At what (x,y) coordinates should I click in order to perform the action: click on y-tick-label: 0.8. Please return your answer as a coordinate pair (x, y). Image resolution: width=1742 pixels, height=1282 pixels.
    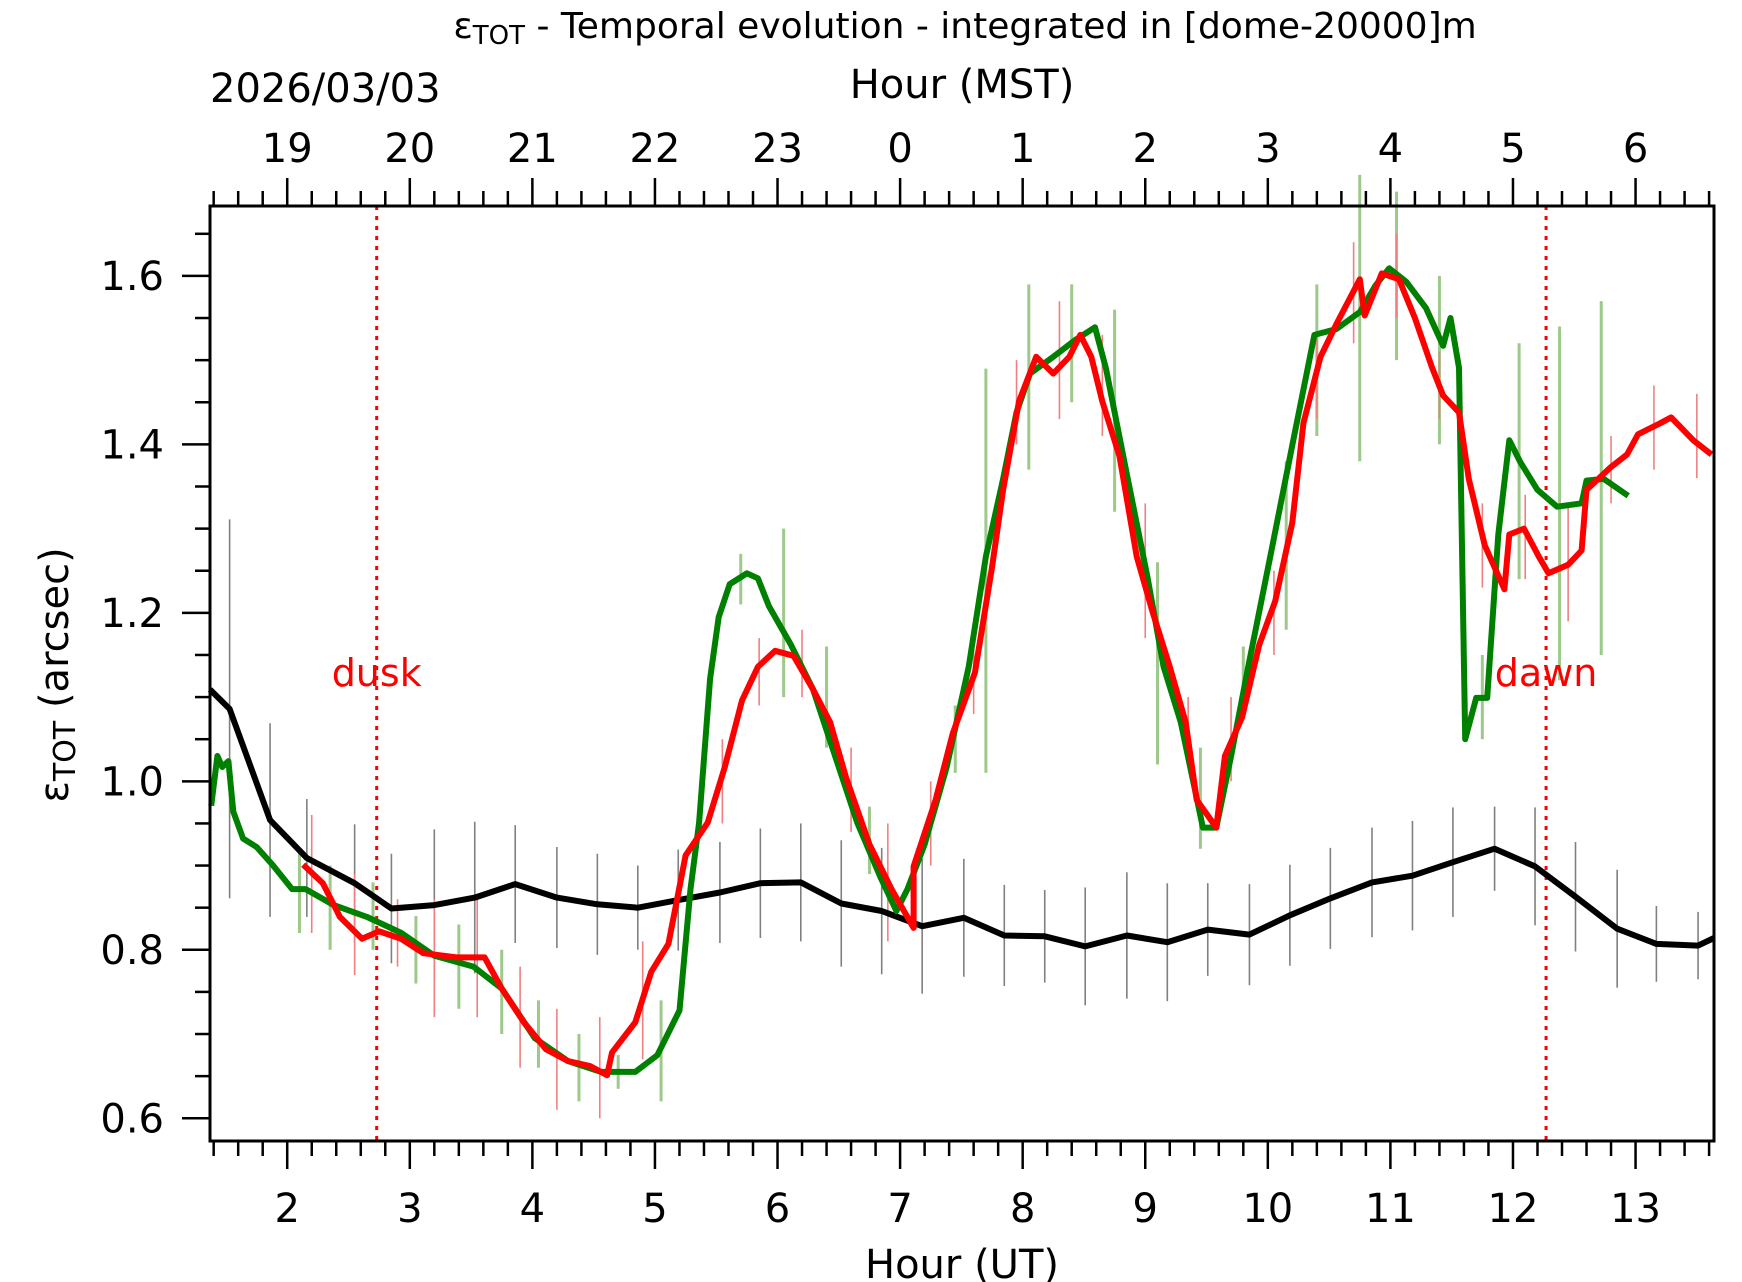
    Looking at the image, I should click on (132, 951).